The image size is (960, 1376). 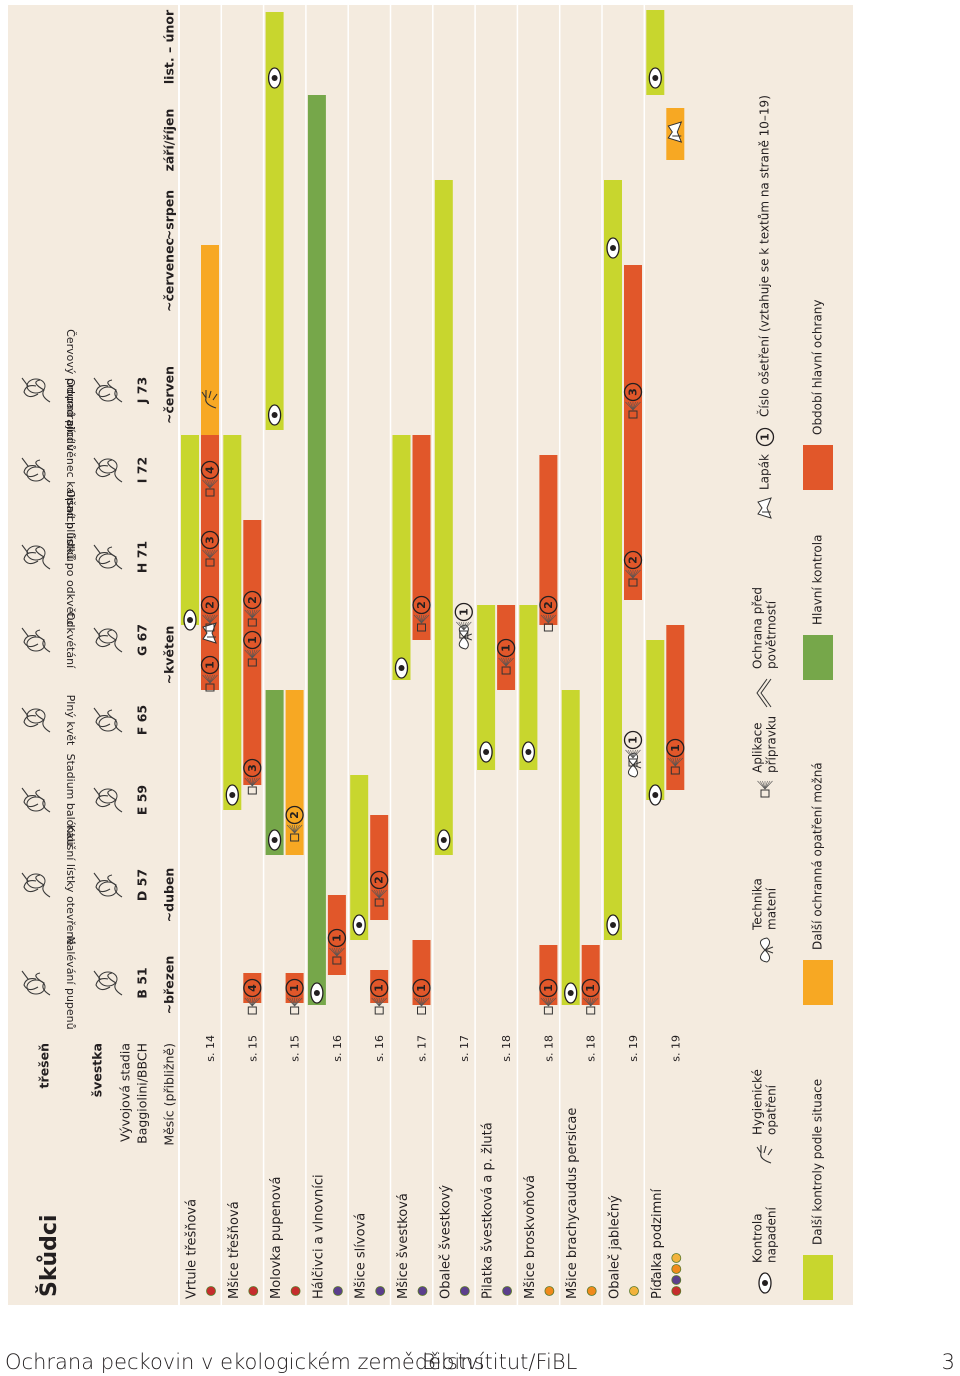 What do you see at coordinates (368, 655) in the screenshot?
I see `pest-row: Mšice slívová s. 16 1 2` at bounding box center [368, 655].